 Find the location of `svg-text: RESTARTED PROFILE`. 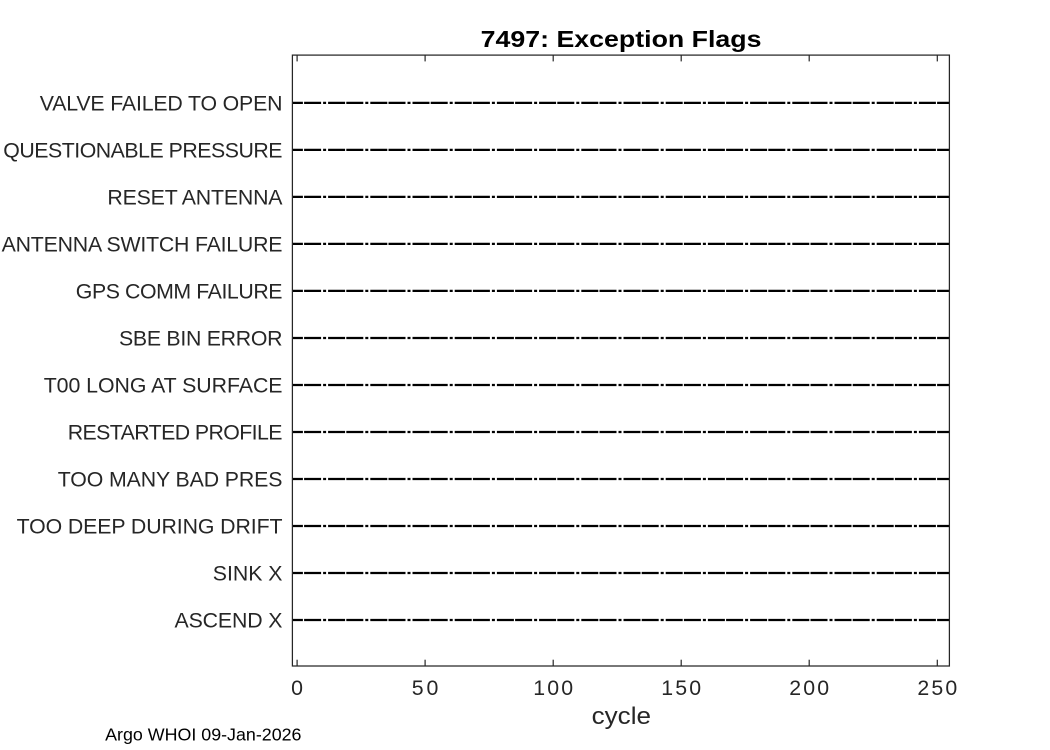

svg-text: RESTARTED PROFILE is located at coordinates (175, 433).